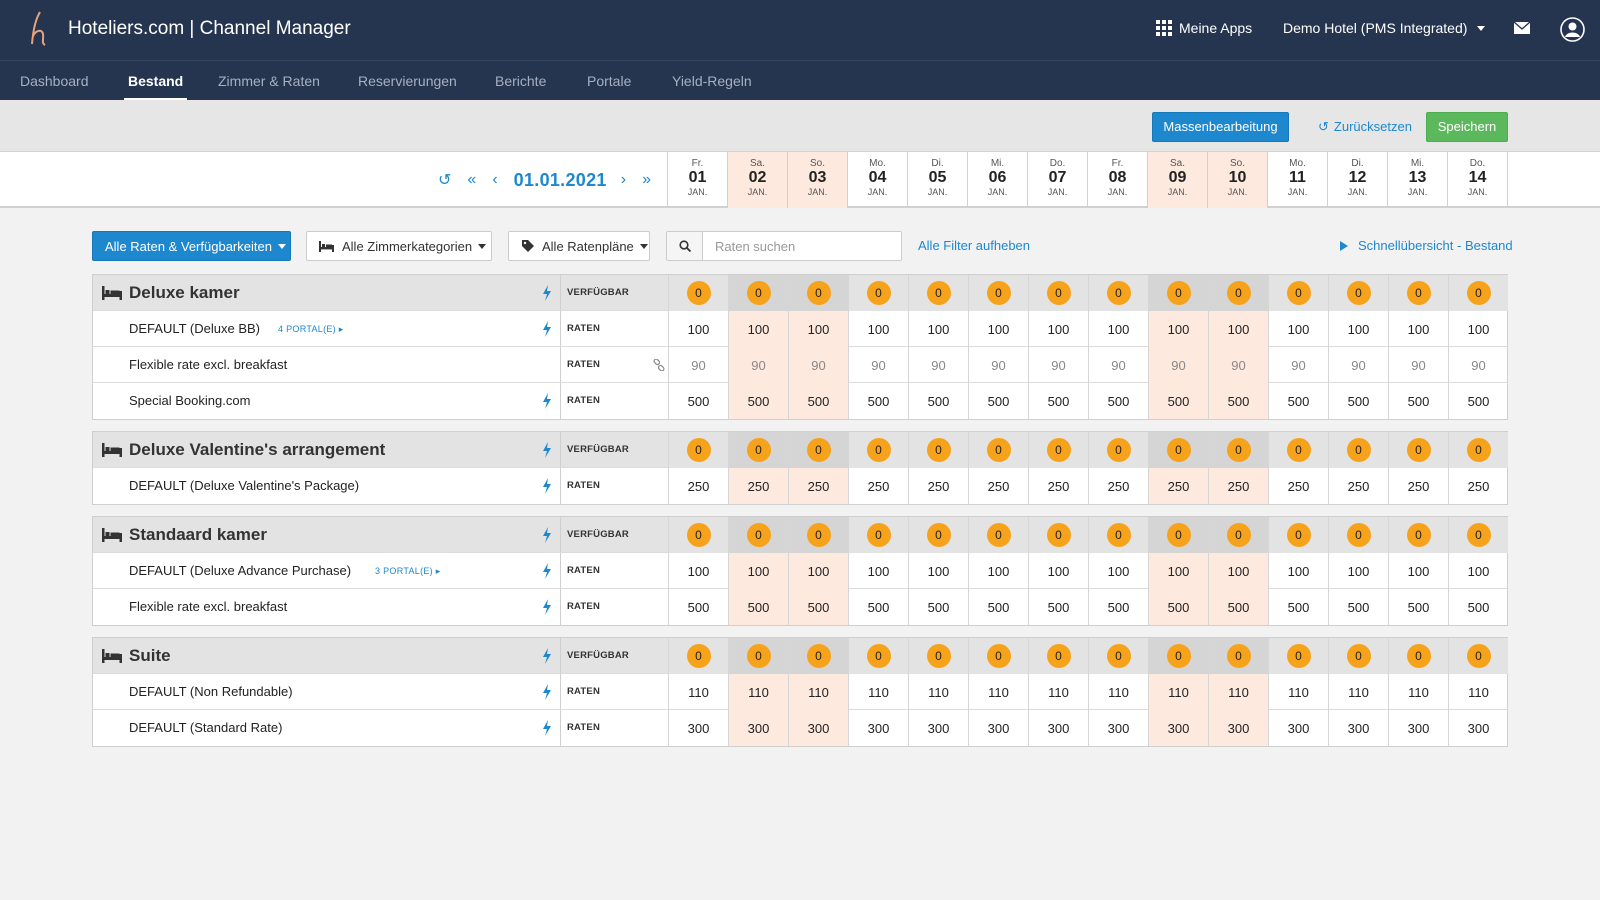 The image size is (1600, 900). What do you see at coordinates (623, 179) in the screenshot?
I see `chevron-right-icon: ›` at bounding box center [623, 179].